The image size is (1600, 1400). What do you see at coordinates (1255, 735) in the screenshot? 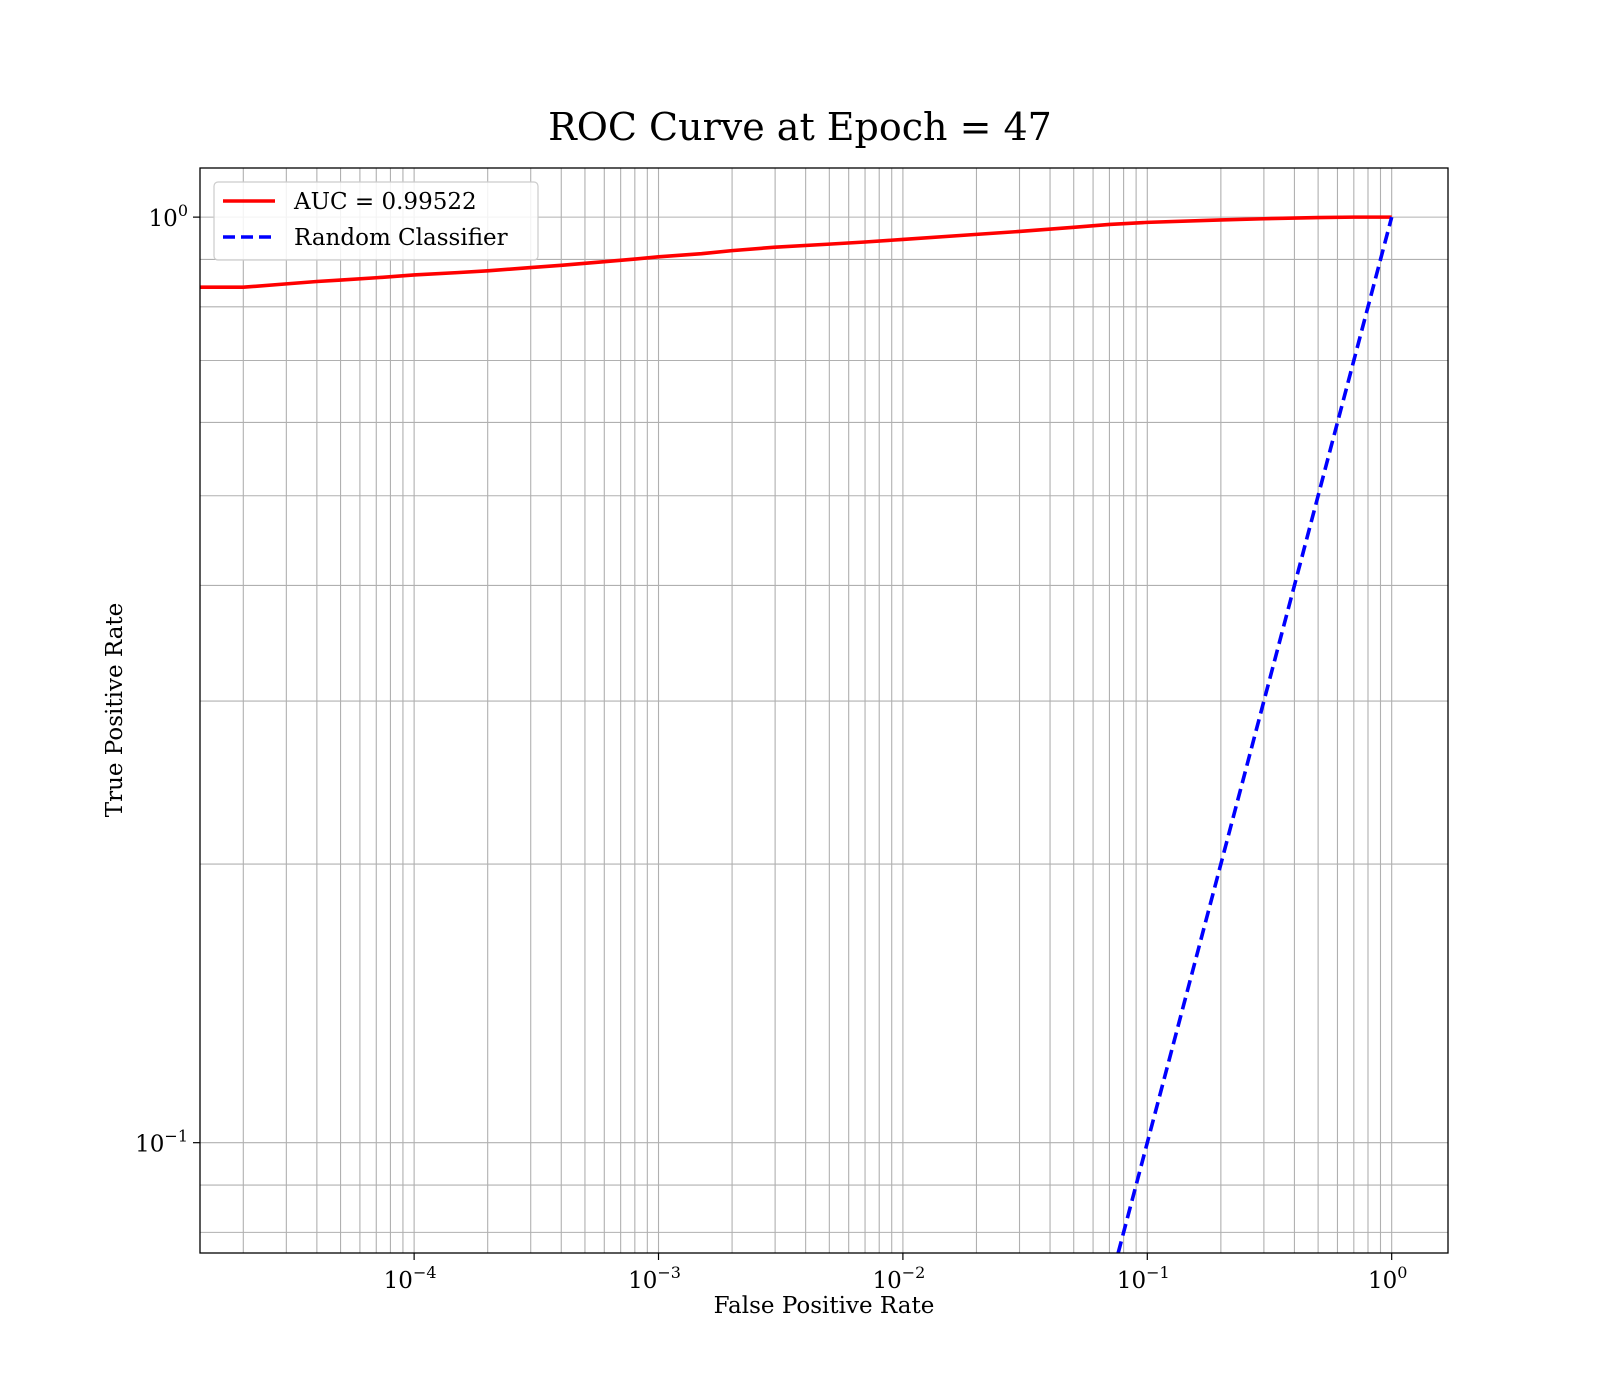
I see `random-classifier-line` at bounding box center [1255, 735].